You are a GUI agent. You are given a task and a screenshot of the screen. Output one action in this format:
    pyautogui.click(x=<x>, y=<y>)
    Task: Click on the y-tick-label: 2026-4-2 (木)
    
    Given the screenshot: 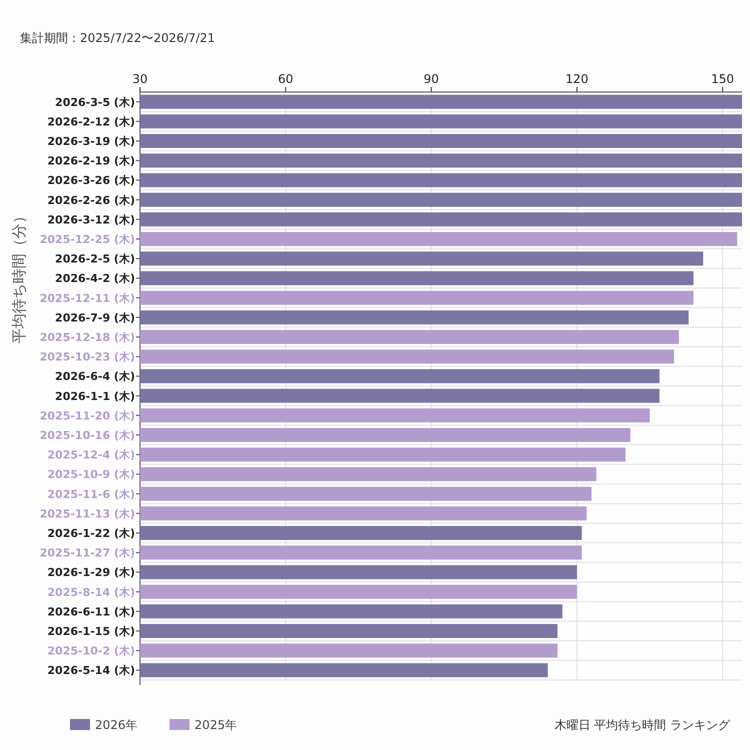 What is the action you would take?
    pyautogui.click(x=95, y=279)
    